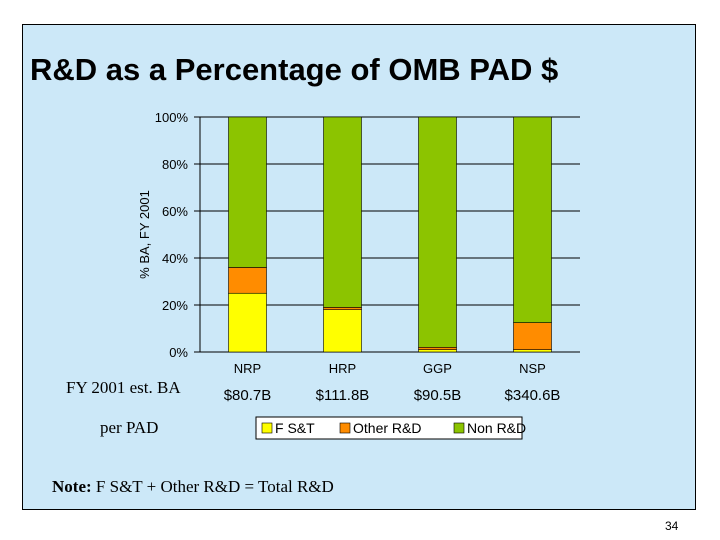 This screenshot has width=720, height=540. I want to click on legend-swatch-f-s-t, so click(267, 428).